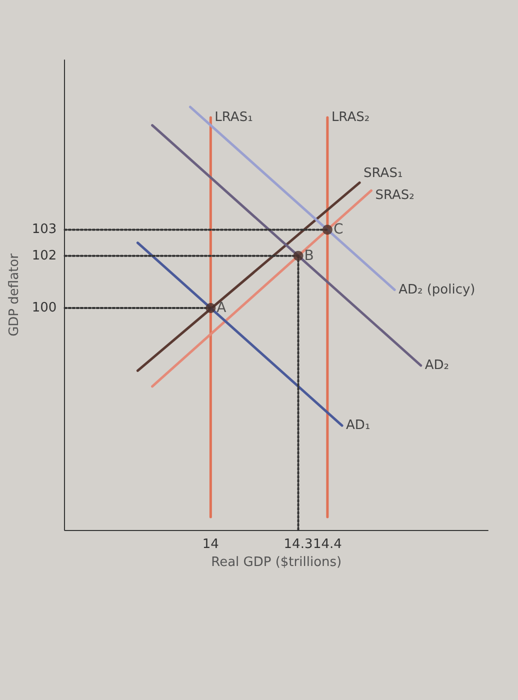 This screenshot has width=518, height=700. Describe the element at coordinates (309, 256) in the screenshot. I see `annotation: B` at that location.